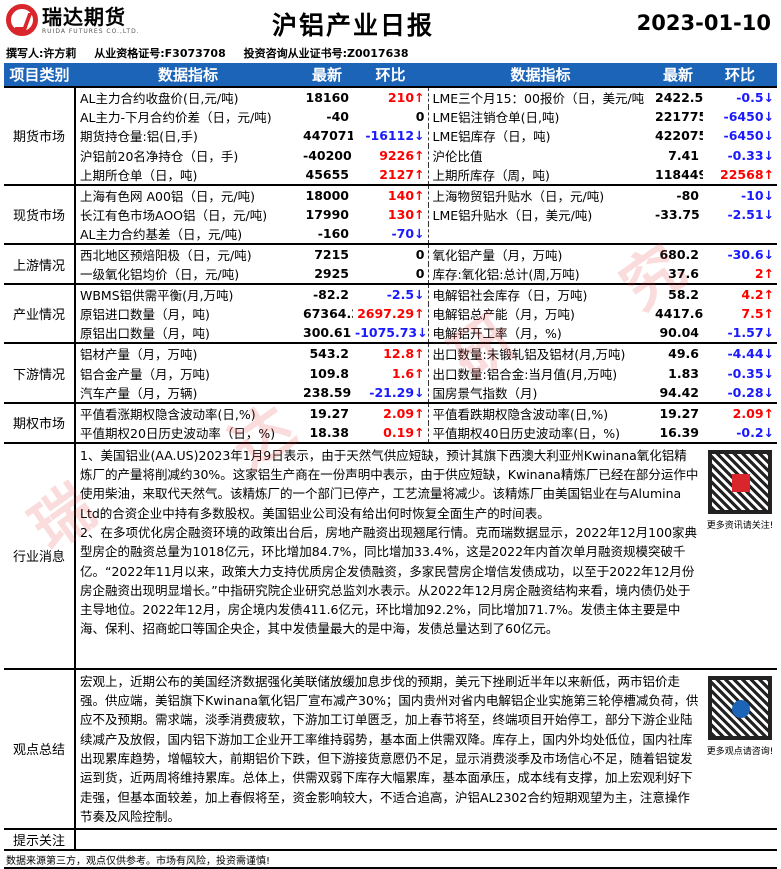 Image resolution: width=781 pixels, height=869 pixels. What do you see at coordinates (327, 254) in the screenshot?
I see `latest-value: 7215` at bounding box center [327, 254].